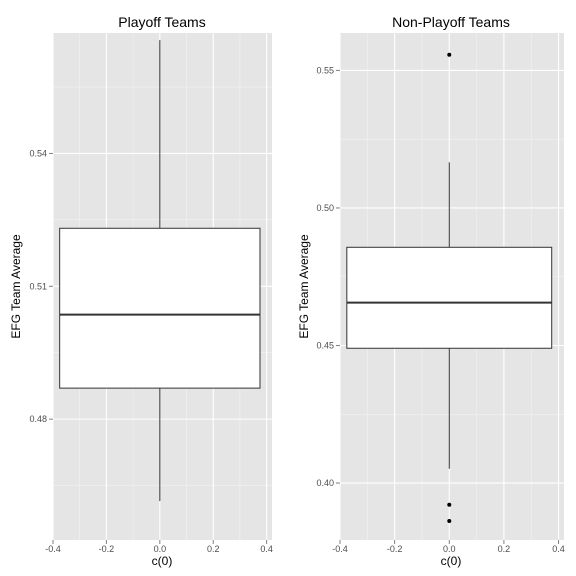 The image size is (576, 576). I want to click on y-tick-label: 0.45, so click(325, 346).